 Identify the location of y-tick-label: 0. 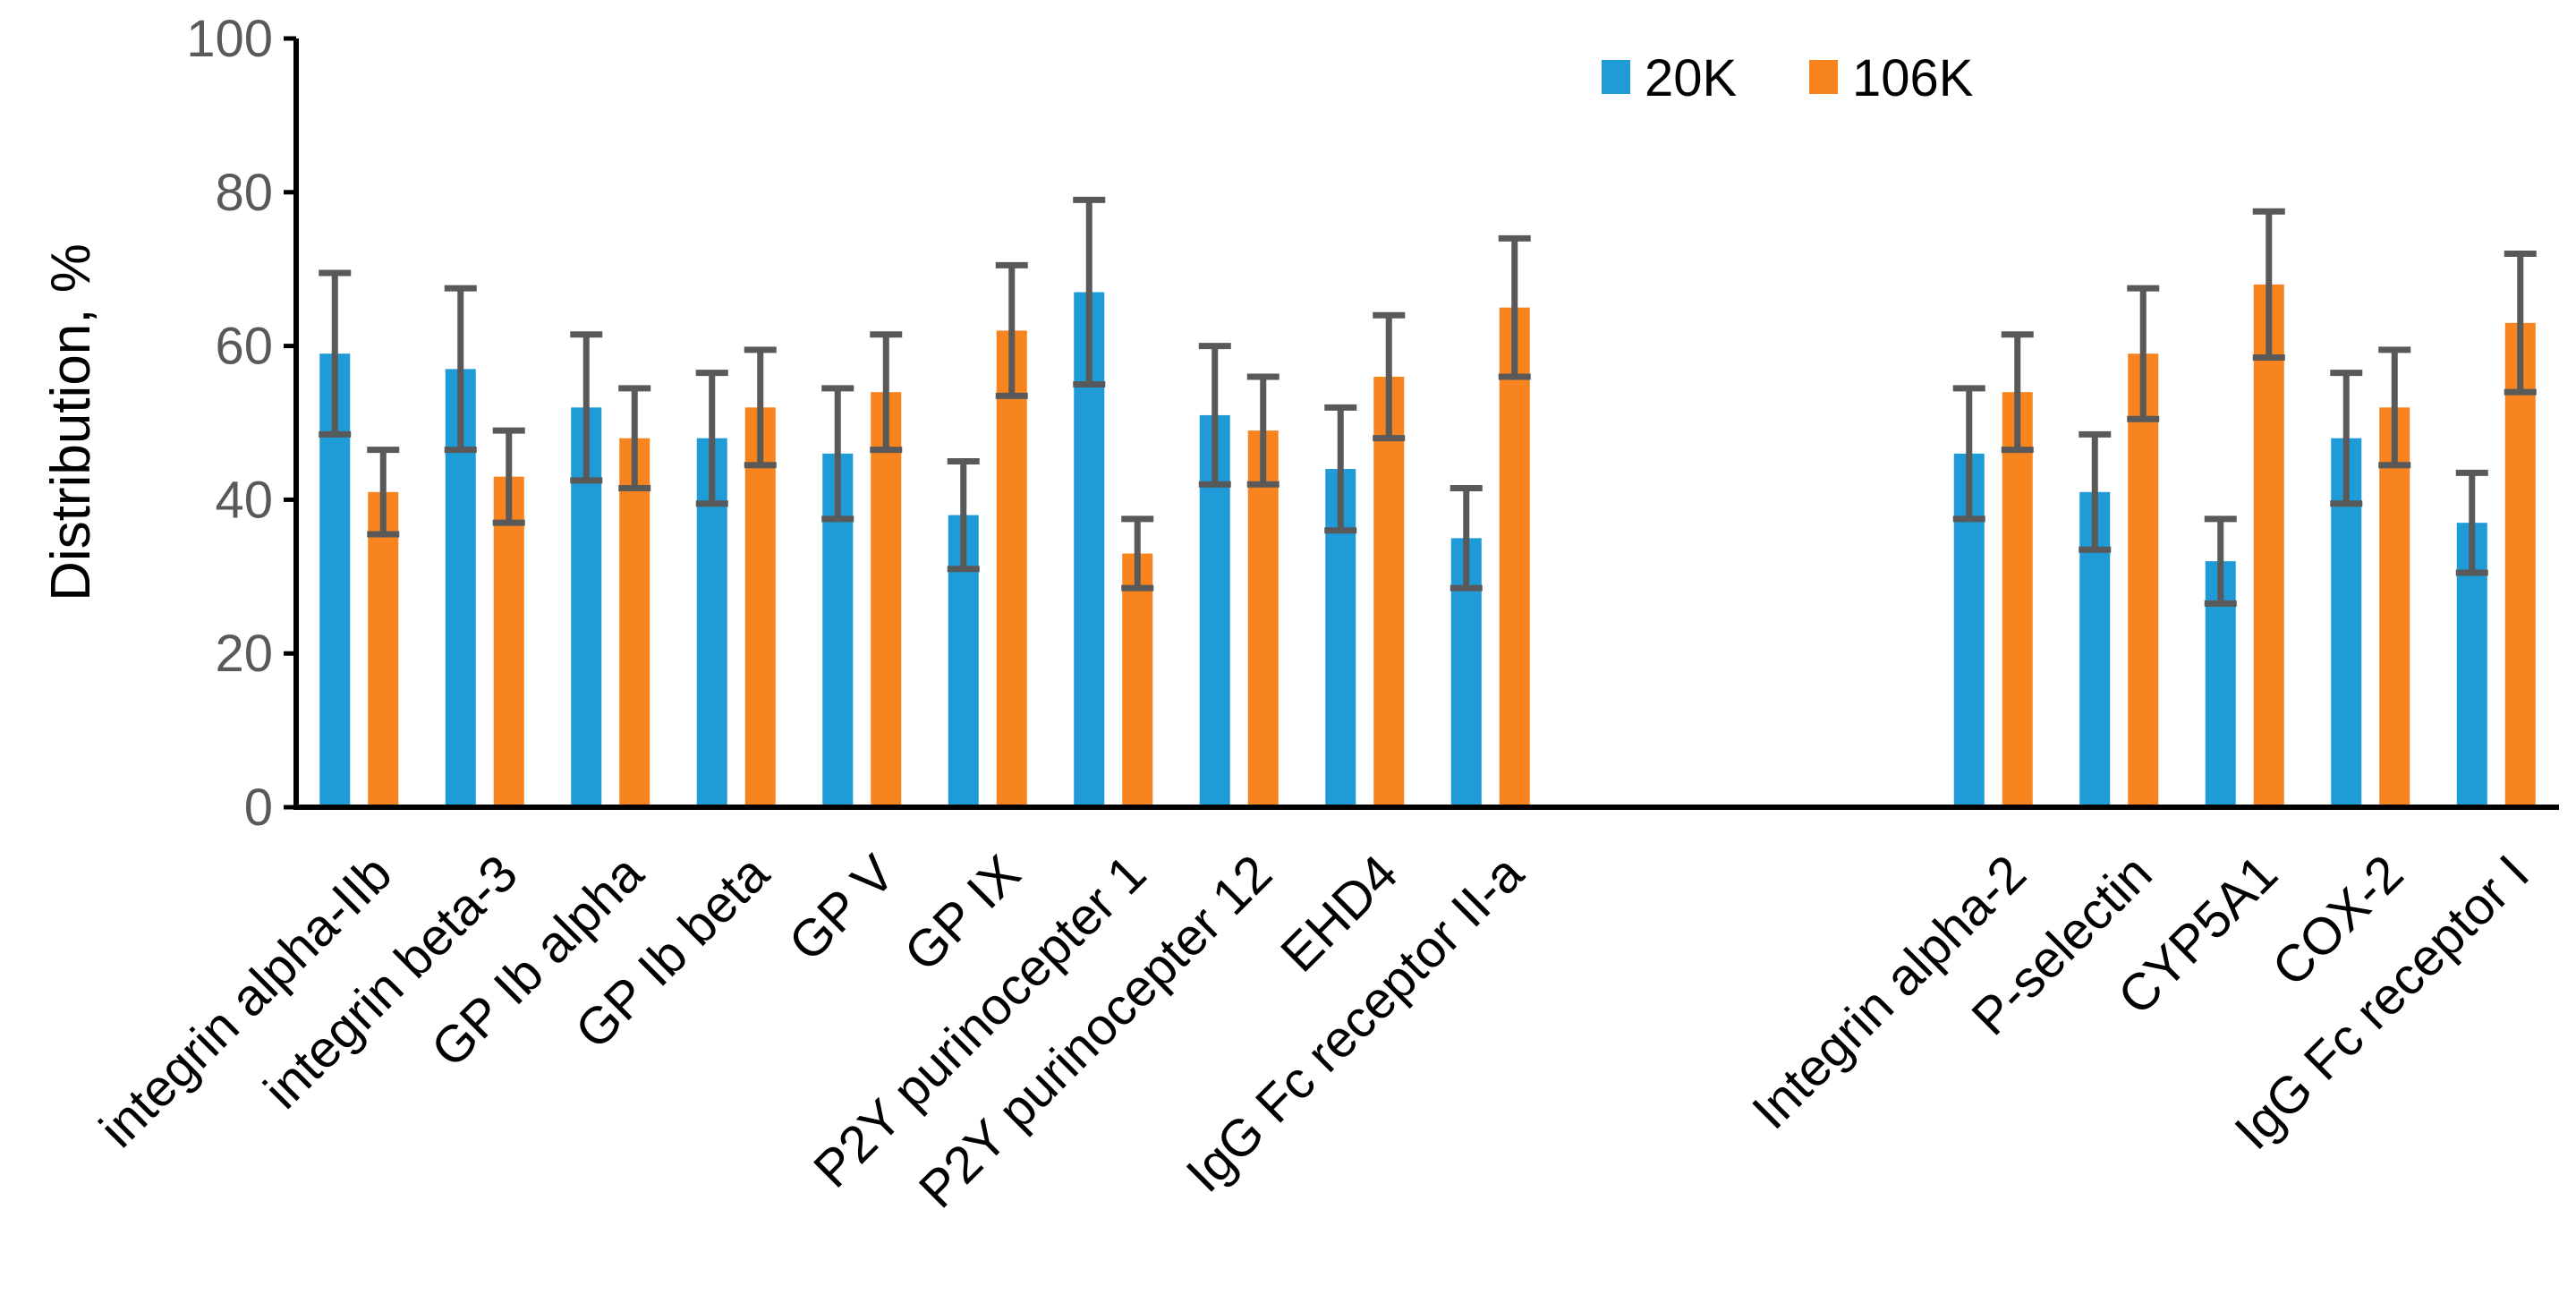
(258, 808).